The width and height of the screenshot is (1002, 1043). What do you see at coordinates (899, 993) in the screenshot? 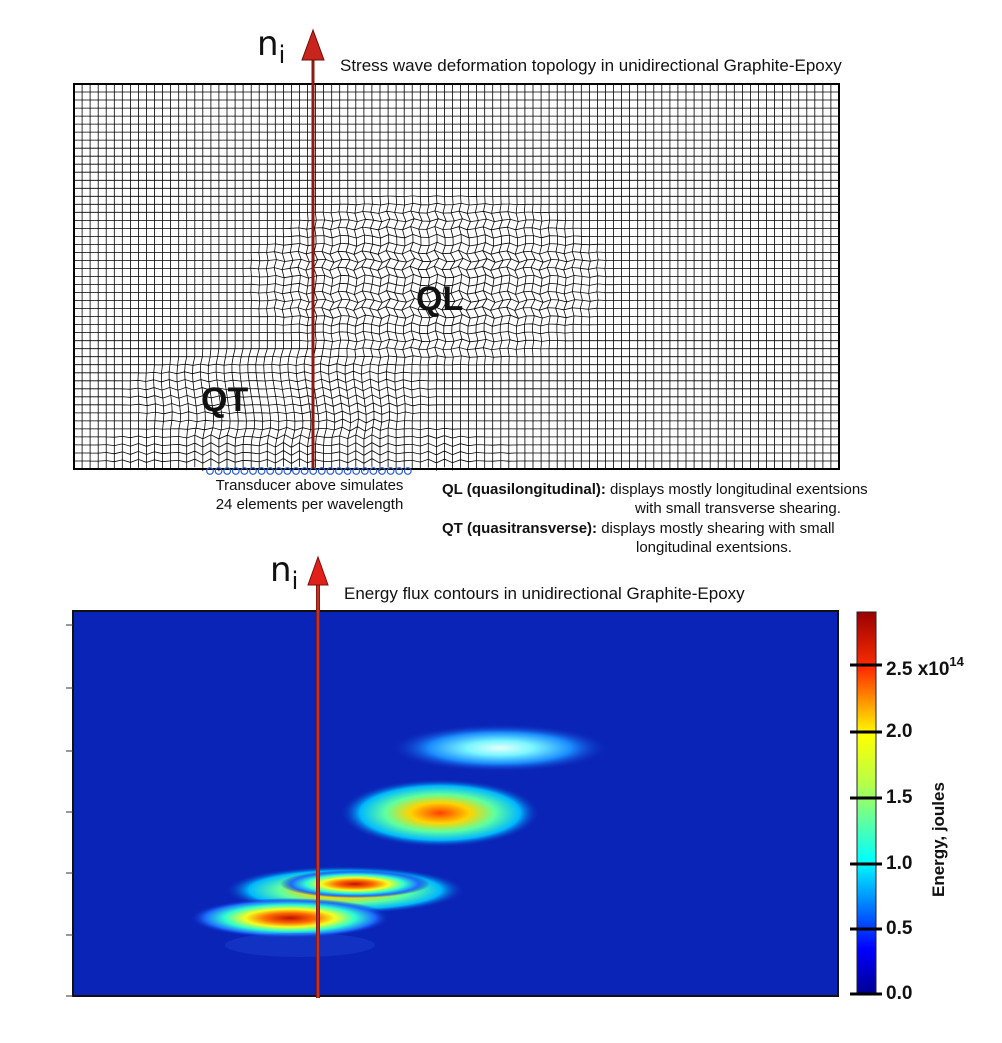
I see `colorbar-tick-0.0: 0.0` at bounding box center [899, 993].